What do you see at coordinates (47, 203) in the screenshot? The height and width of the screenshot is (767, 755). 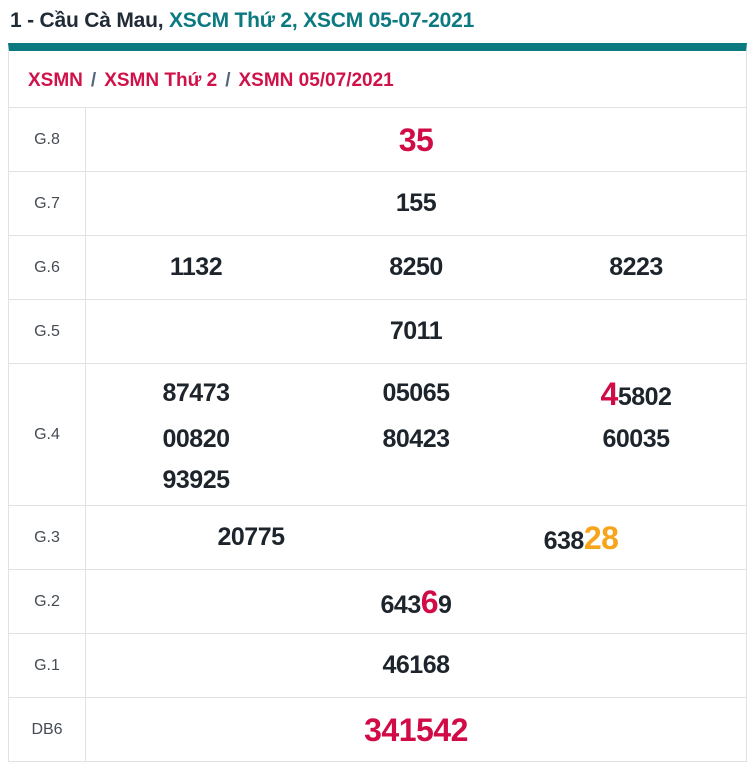 I see `prize-label-g7: G.7` at bounding box center [47, 203].